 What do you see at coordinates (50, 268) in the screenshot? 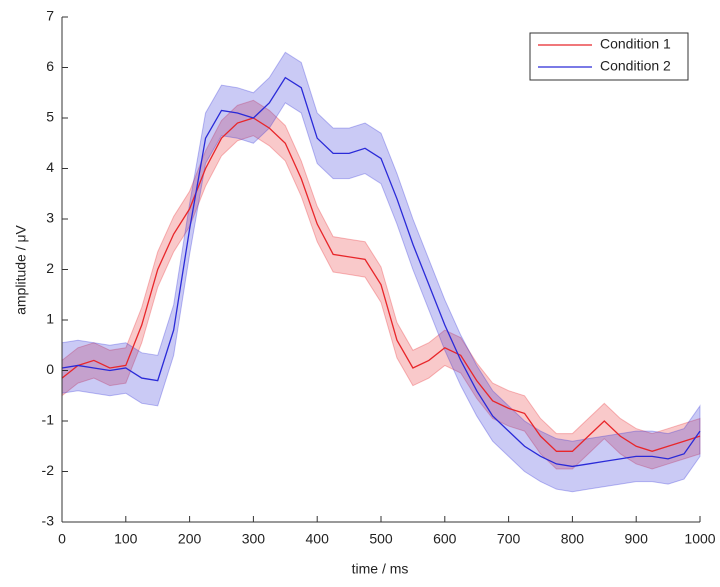
I see `y-tick-label: 2` at bounding box center [50, 268].